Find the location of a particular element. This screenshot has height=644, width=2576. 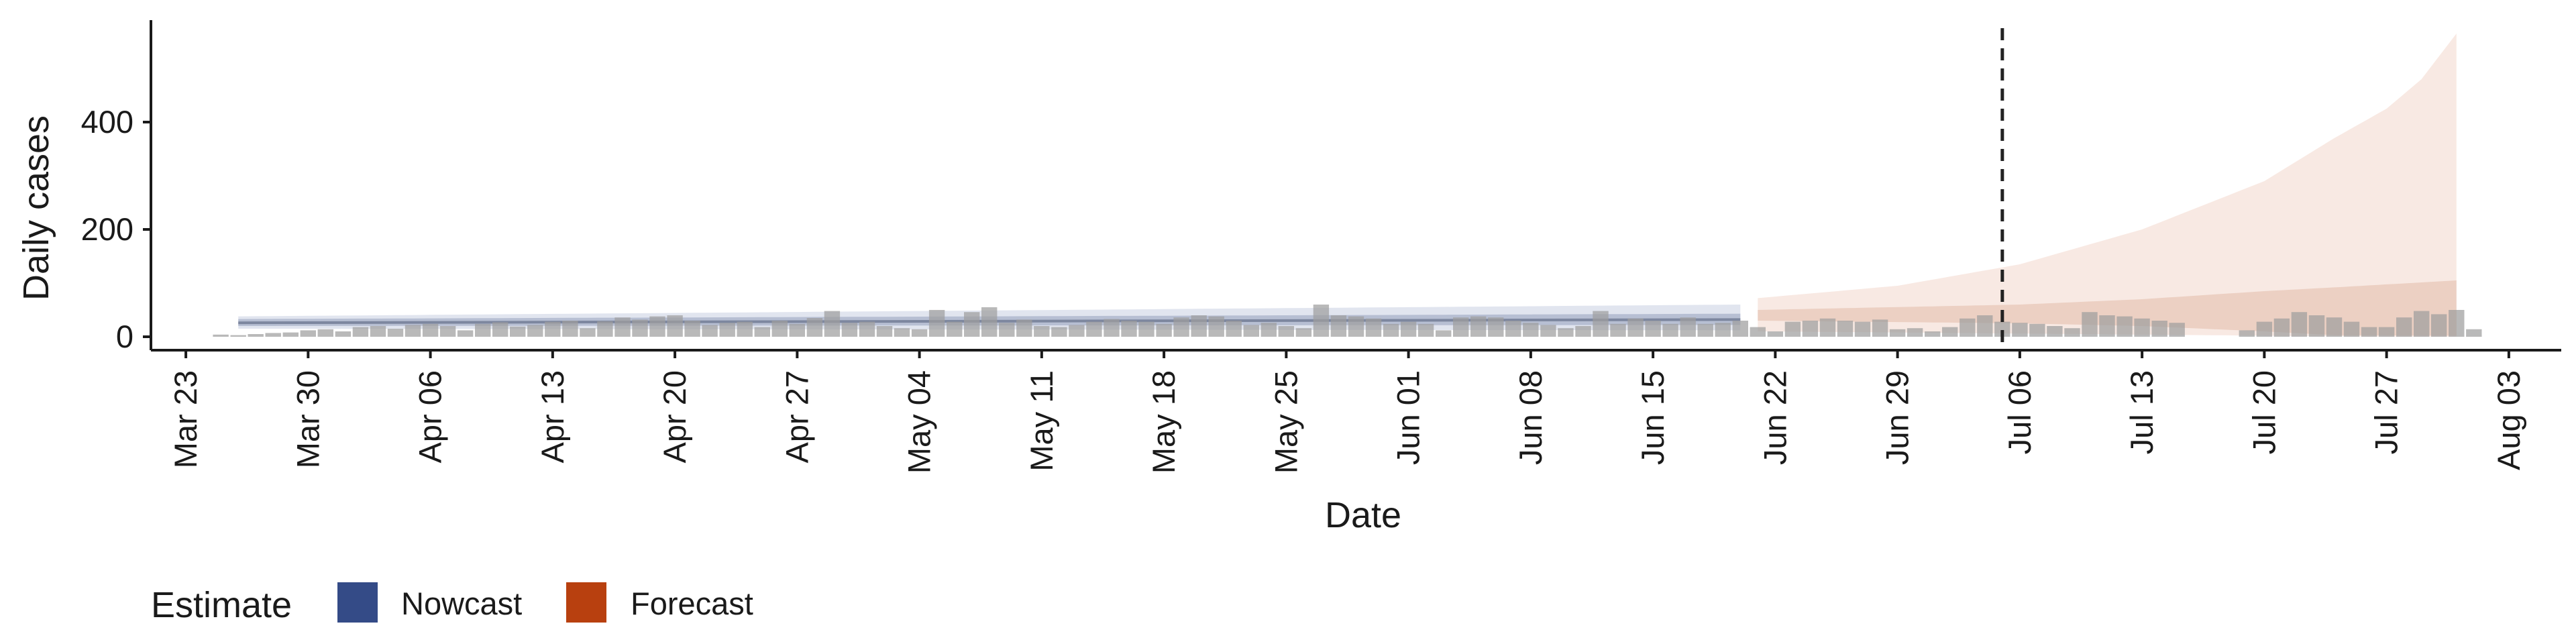

y-tick-label: 0 is located at coordinates (124, 336).